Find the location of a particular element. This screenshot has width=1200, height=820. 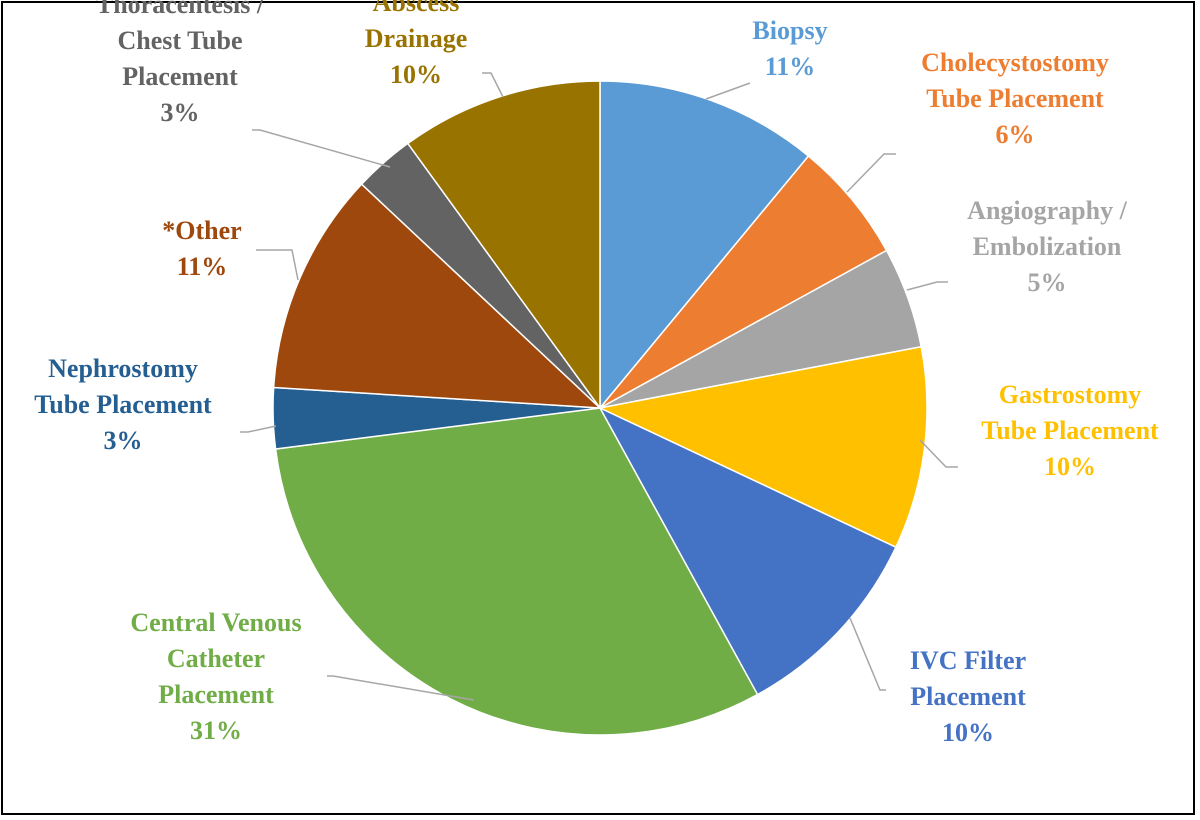

slice-label-line: Central Venous is located at coordinates (215, 622).